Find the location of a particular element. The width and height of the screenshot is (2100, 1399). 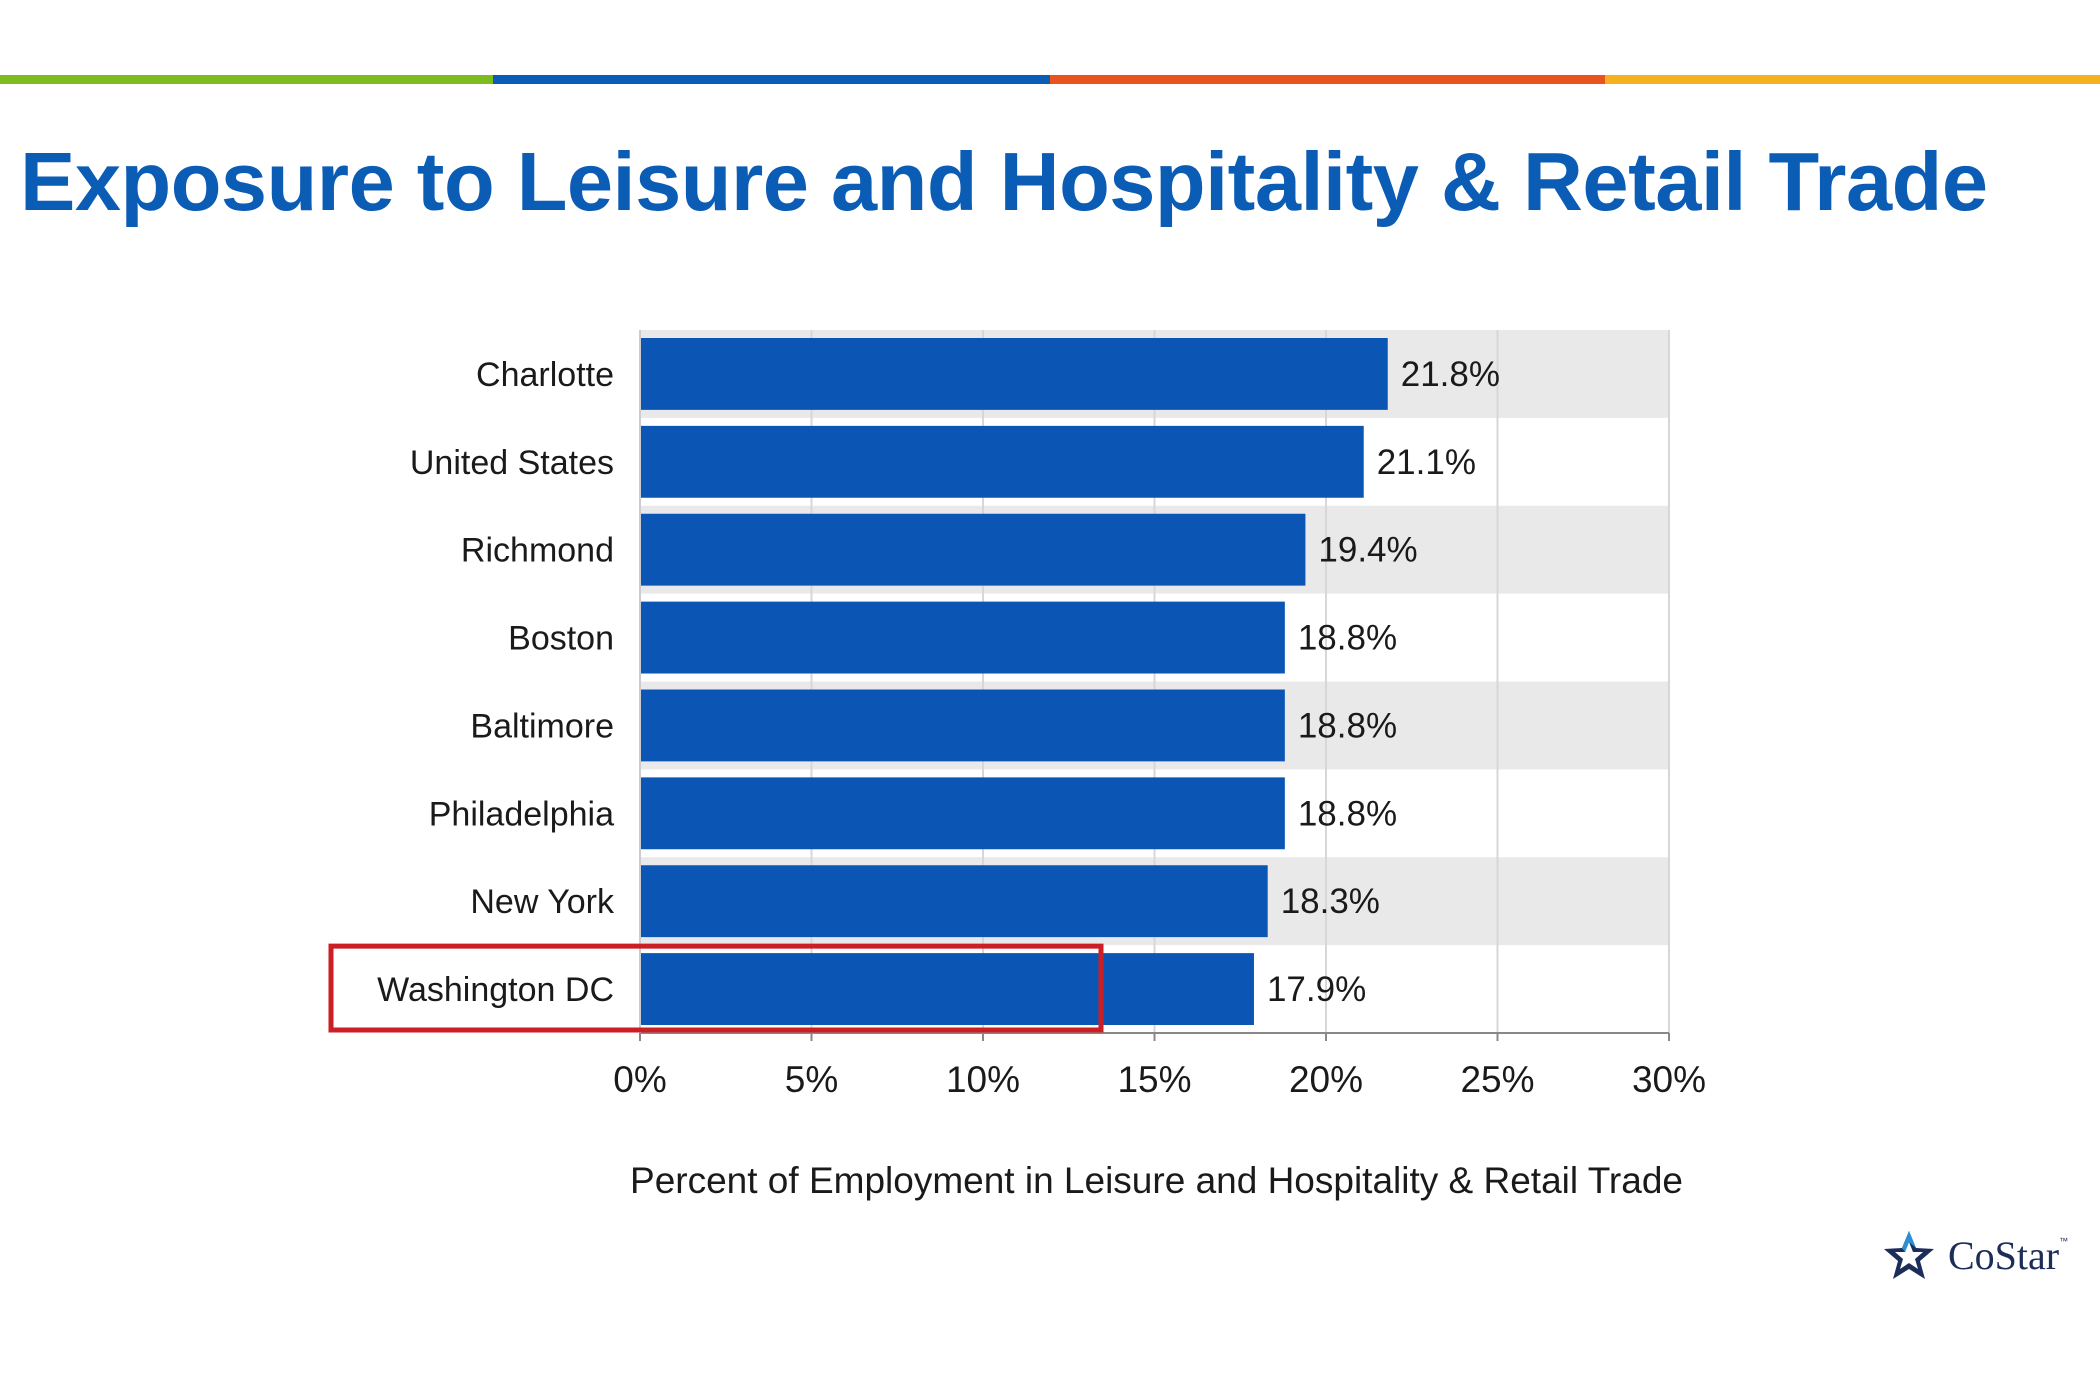

costar-logo: CoStar ™ is located at coordinates (1975, 1255).